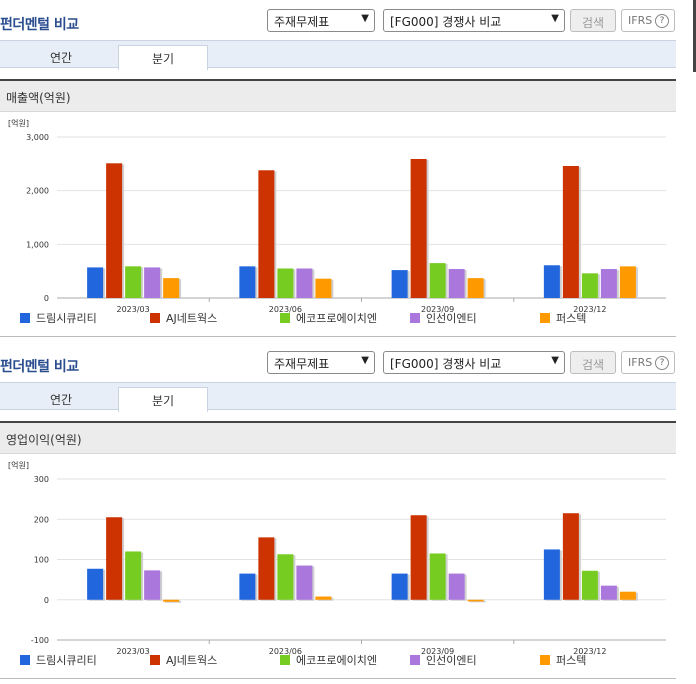 The width and height of the screenshot is (696, 684). Describe the element at coordinates (40, 640) in the screenshot. I see `y-tick-label: -100` at that location.